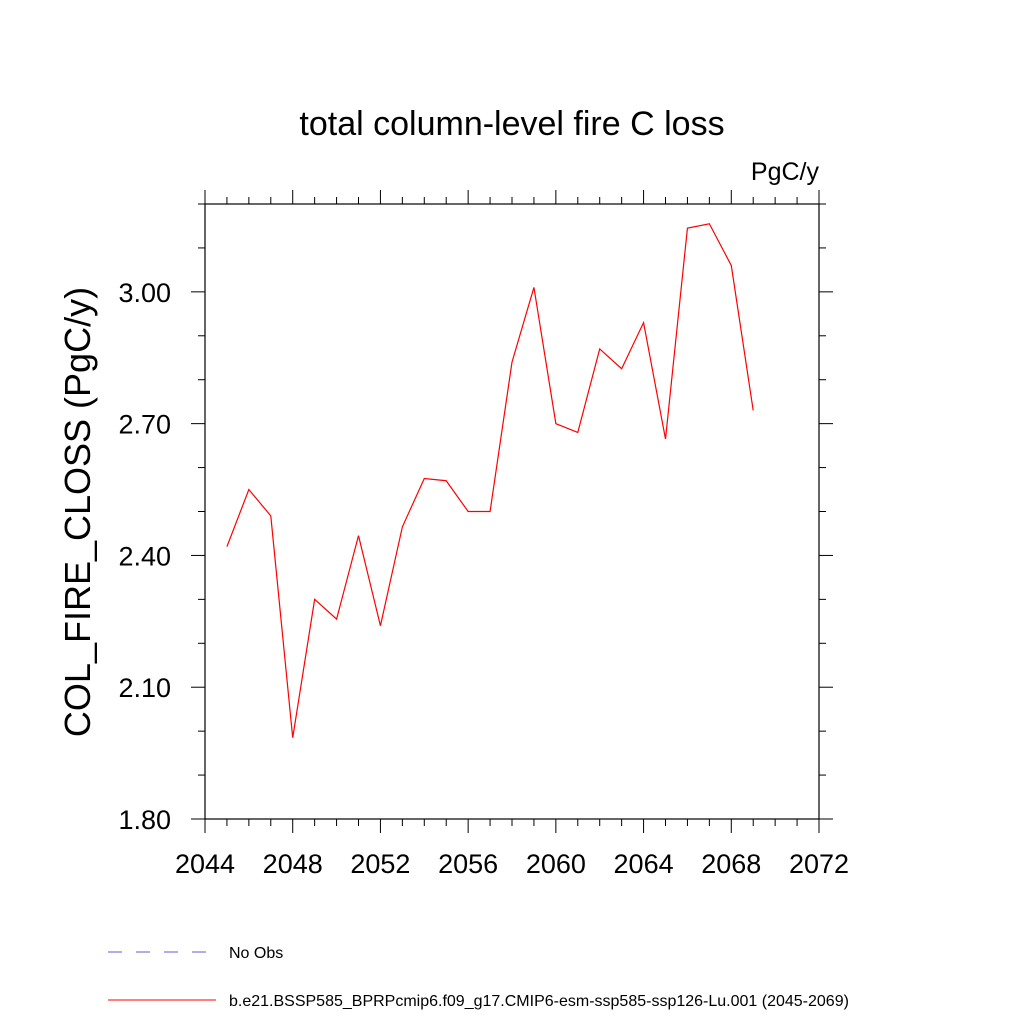  I want to click on x-tick-label: 2072, so click(819, 864).